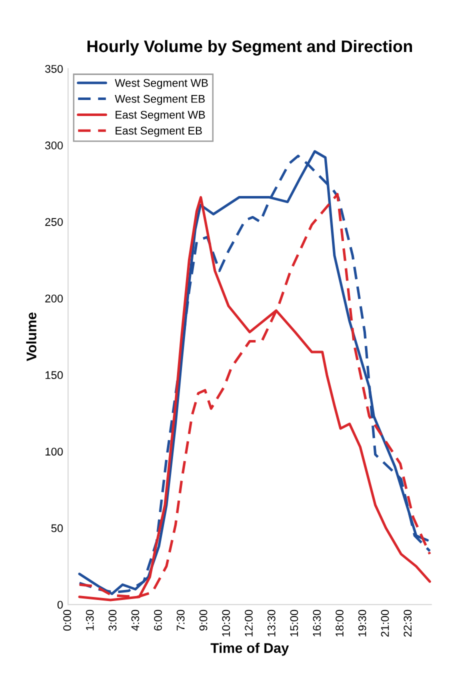 The height and width of the screenshot is (687, 454). What do you see at coordinates (249, 649) in the screenshot?
I see `x-axis-title: Time of Day` at bounding box center [249, 649].